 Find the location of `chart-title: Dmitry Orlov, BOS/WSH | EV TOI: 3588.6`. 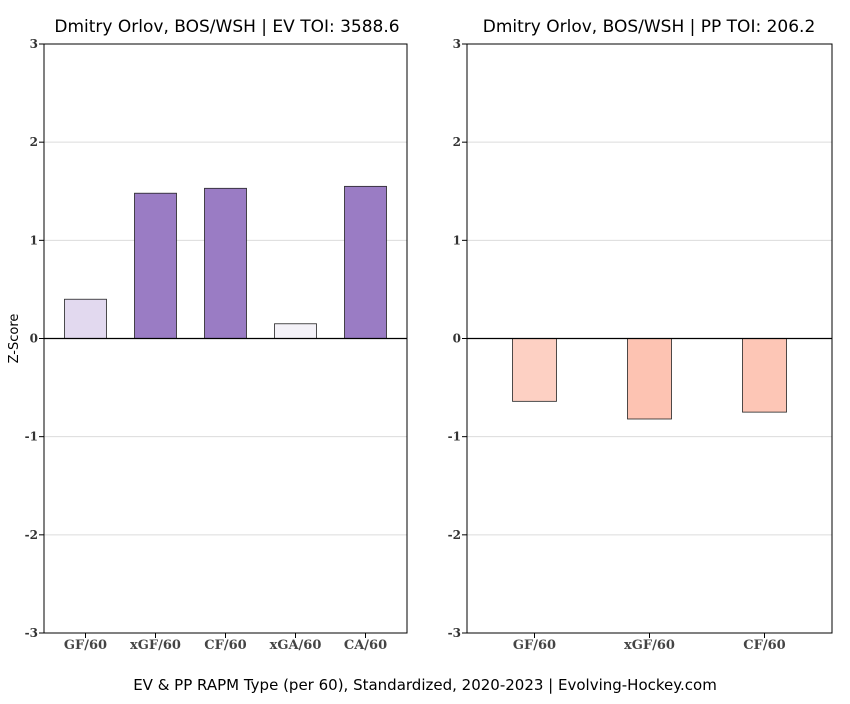

chart-title: Dmitry Orlov, BOS/WSH | EV TOI: 3588.6 is located at coordinates (226, 27).